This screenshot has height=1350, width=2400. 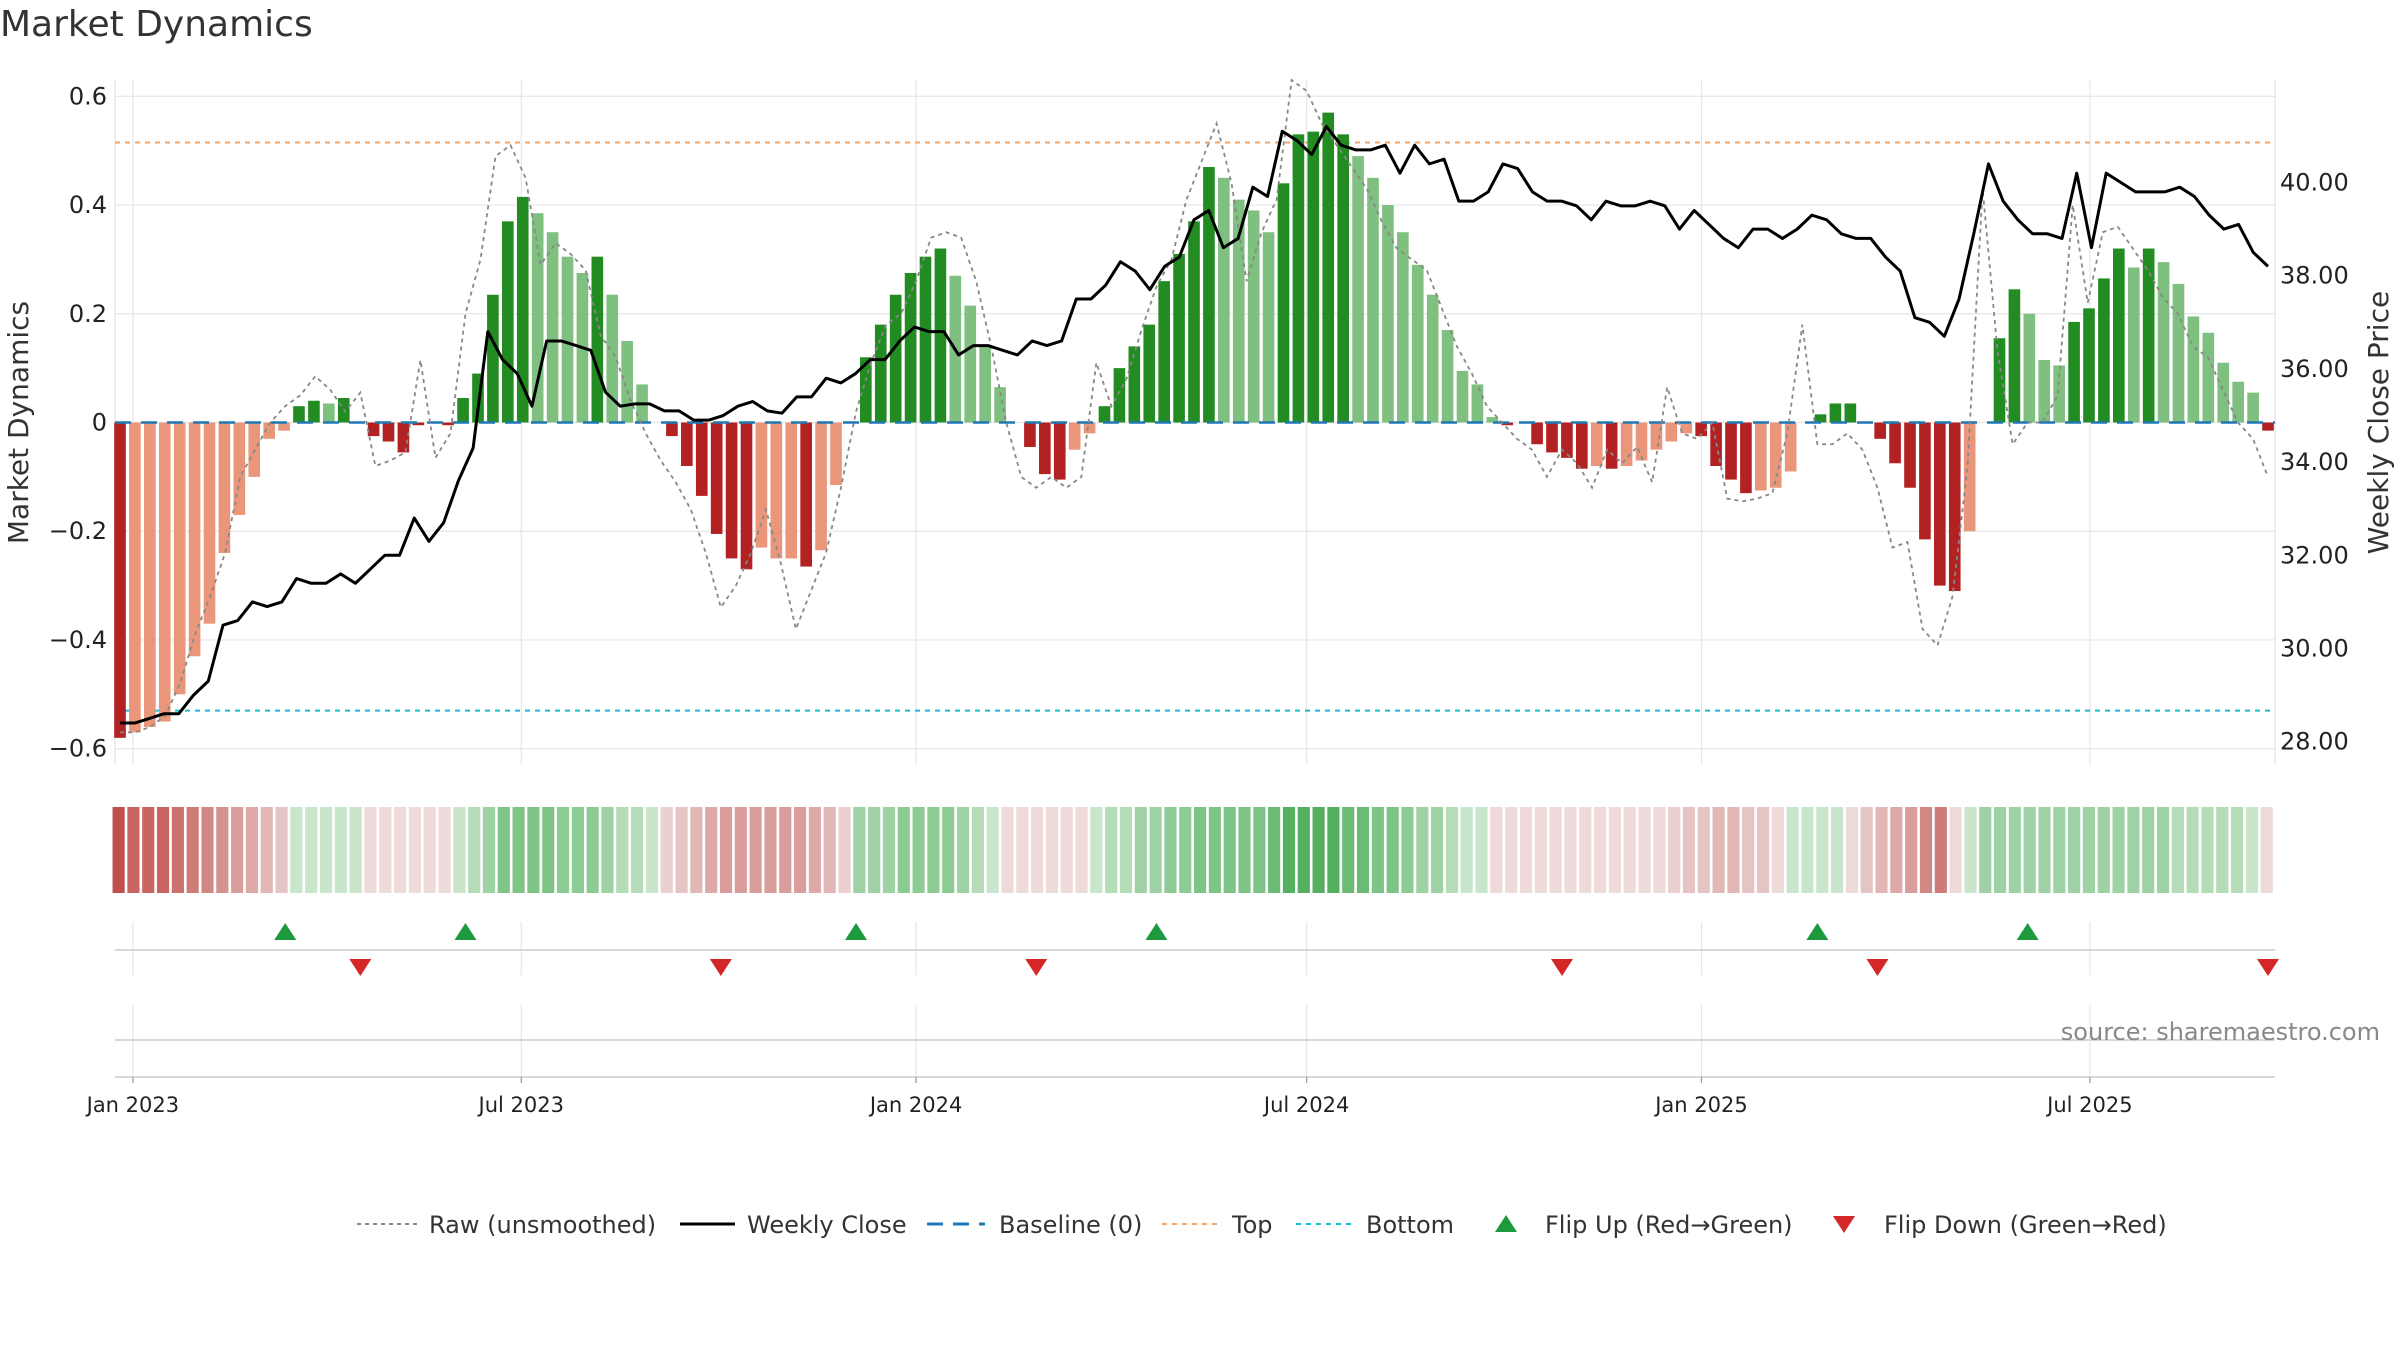 What do you see at coordinates (2314, 462) in the screenshot?
I see `y2-tick-label: 34.00` at bounding box center [2314, 462].